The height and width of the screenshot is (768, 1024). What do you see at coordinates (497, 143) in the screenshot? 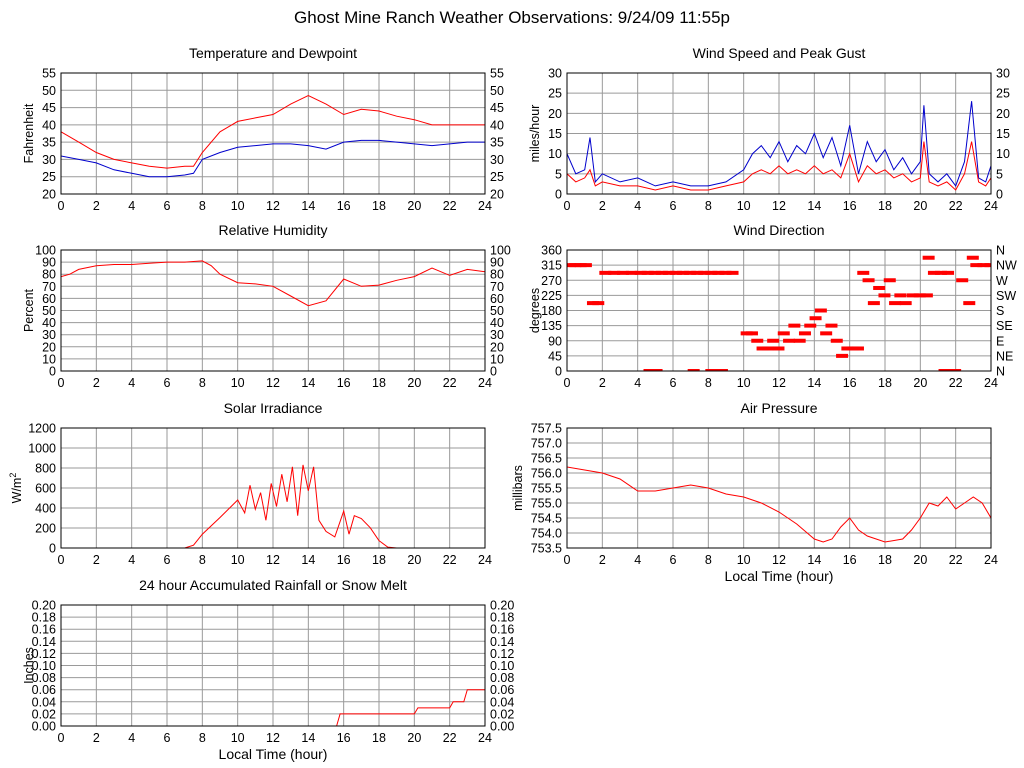
I see `right-tick-label: 35` at bounding box center [497, 143].